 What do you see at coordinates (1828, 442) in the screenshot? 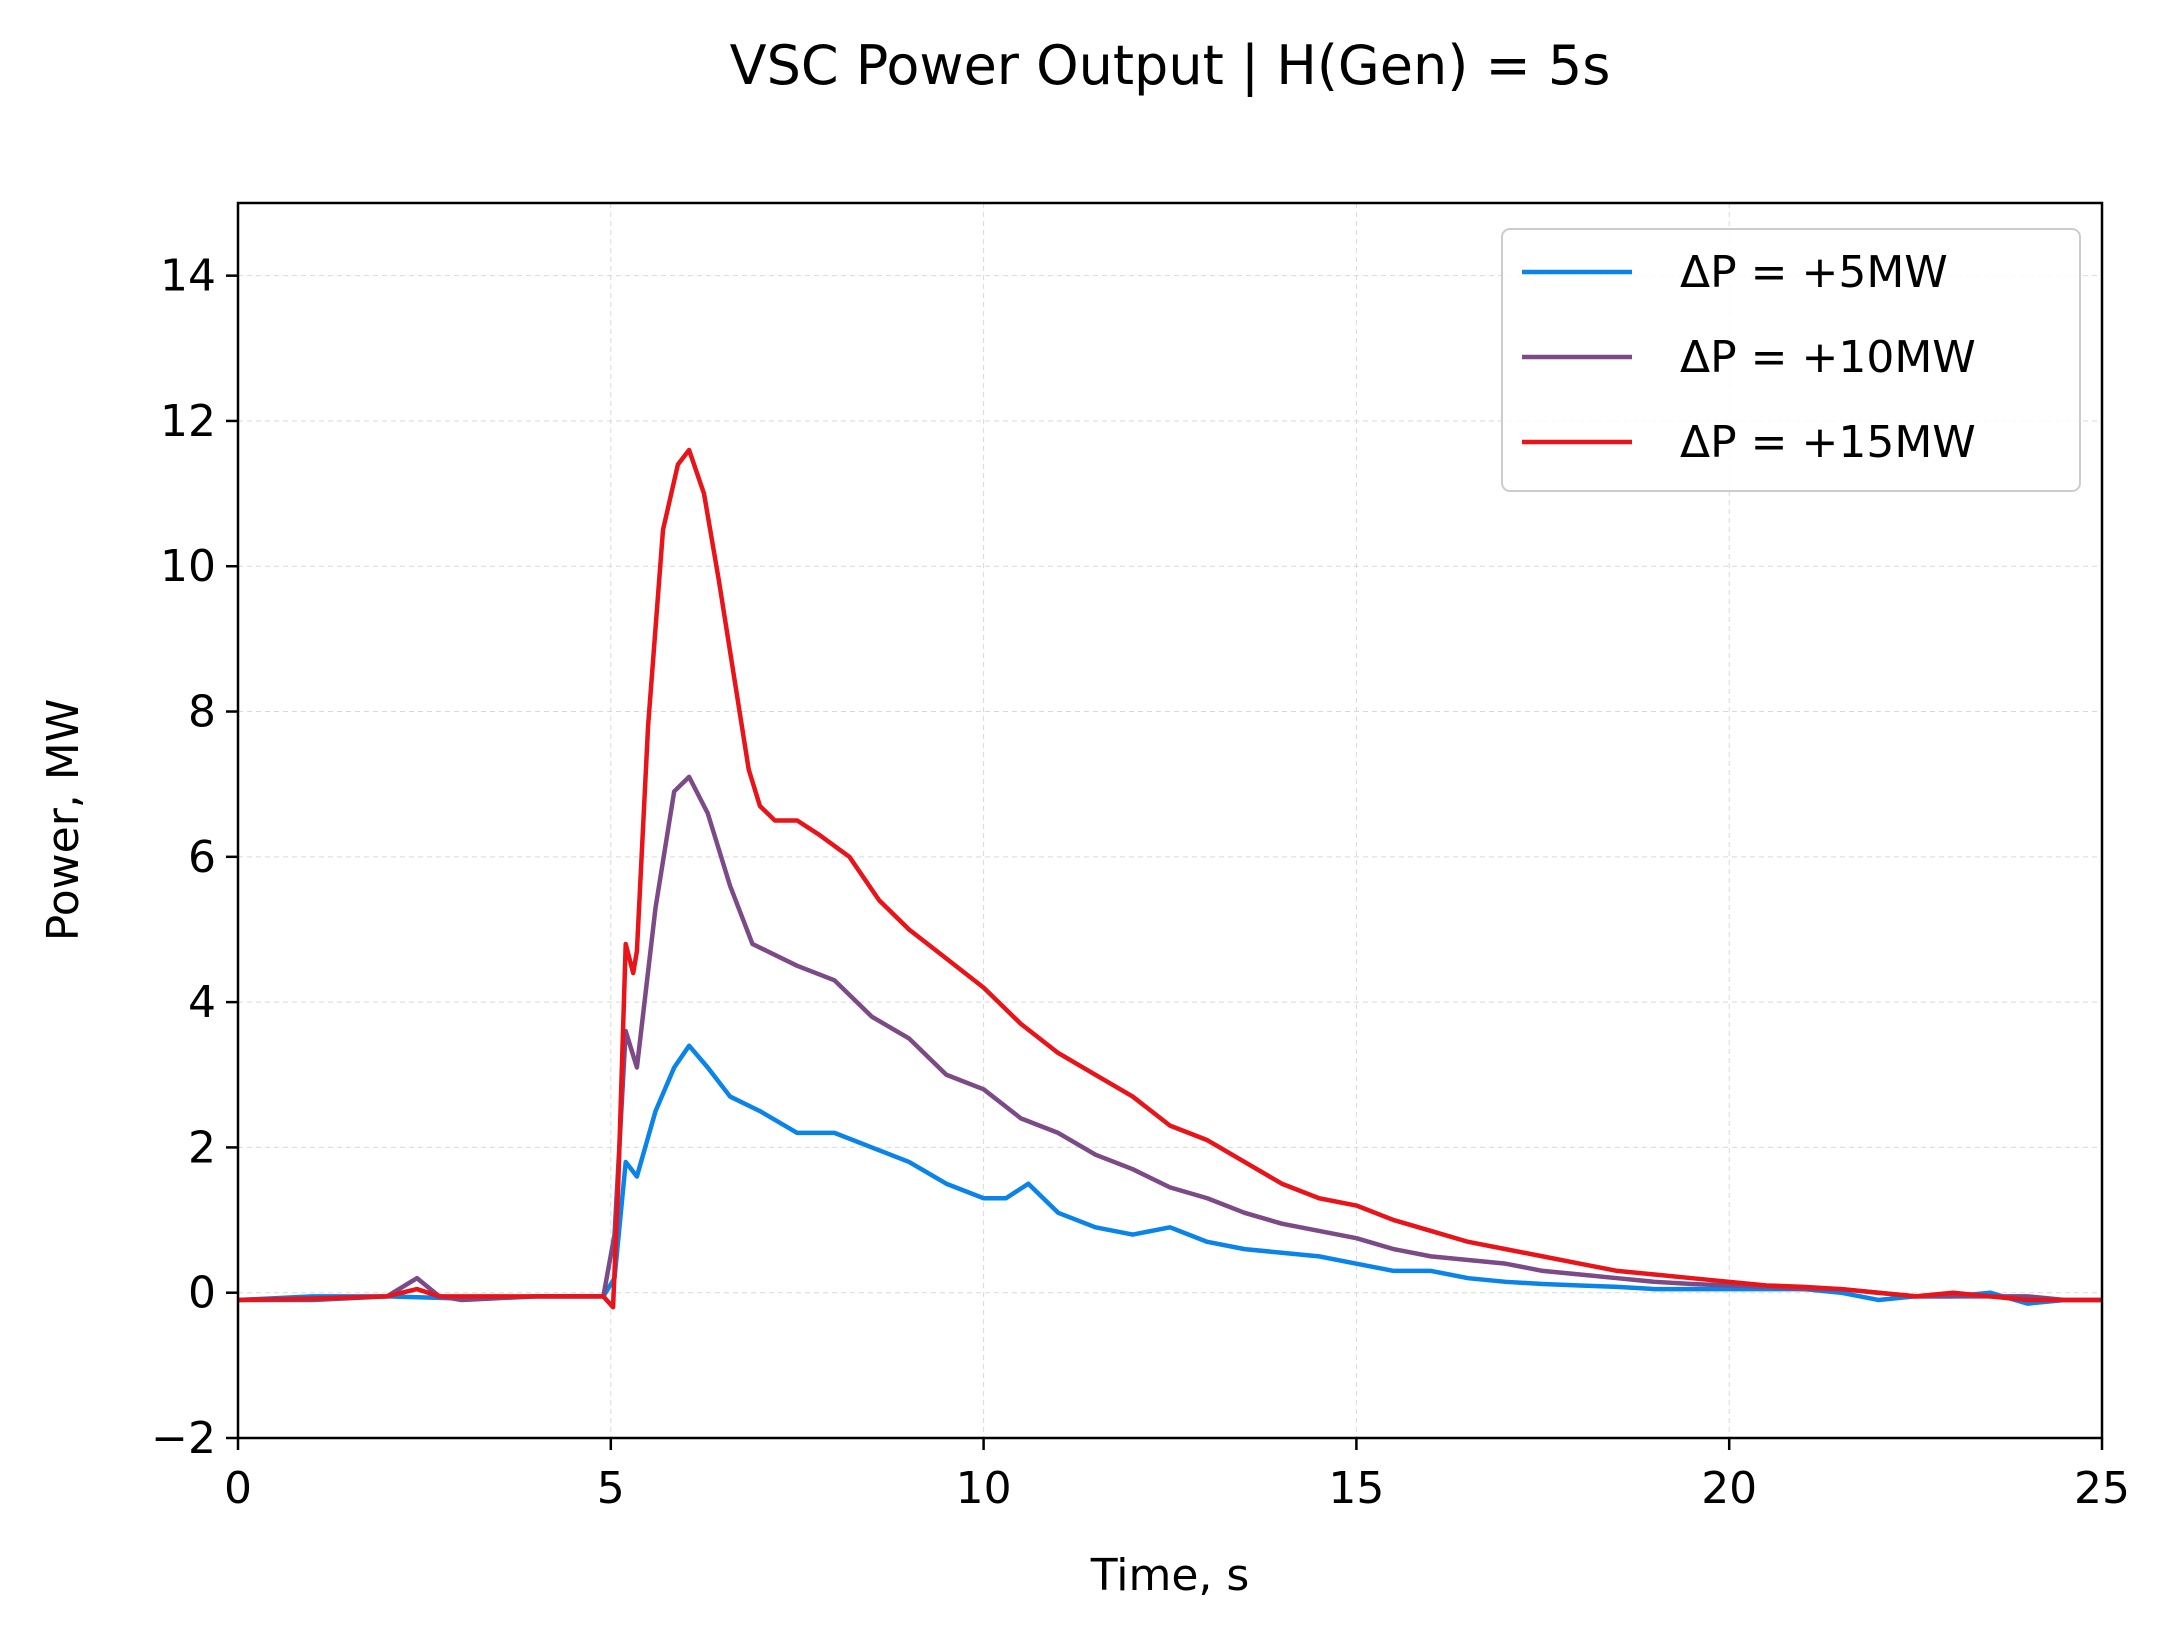
I see `legend-label-15mw: ΔP = +15MW` at bounding box center [1828, 442].